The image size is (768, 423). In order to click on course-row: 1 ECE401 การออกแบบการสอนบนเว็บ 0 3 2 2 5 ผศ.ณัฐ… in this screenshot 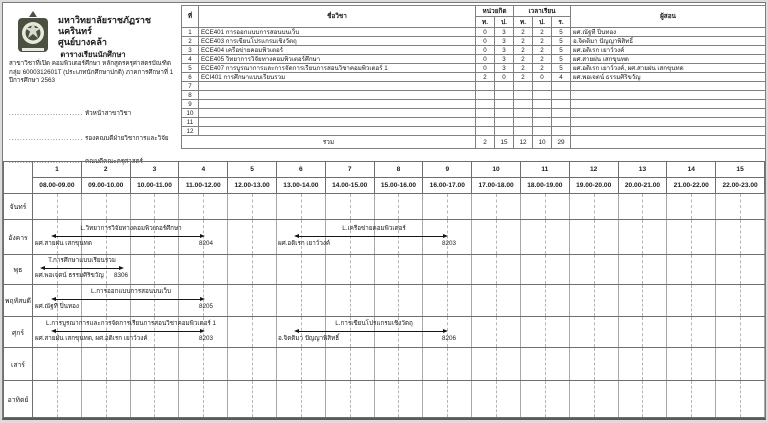, I will do `click(473, 32)`.